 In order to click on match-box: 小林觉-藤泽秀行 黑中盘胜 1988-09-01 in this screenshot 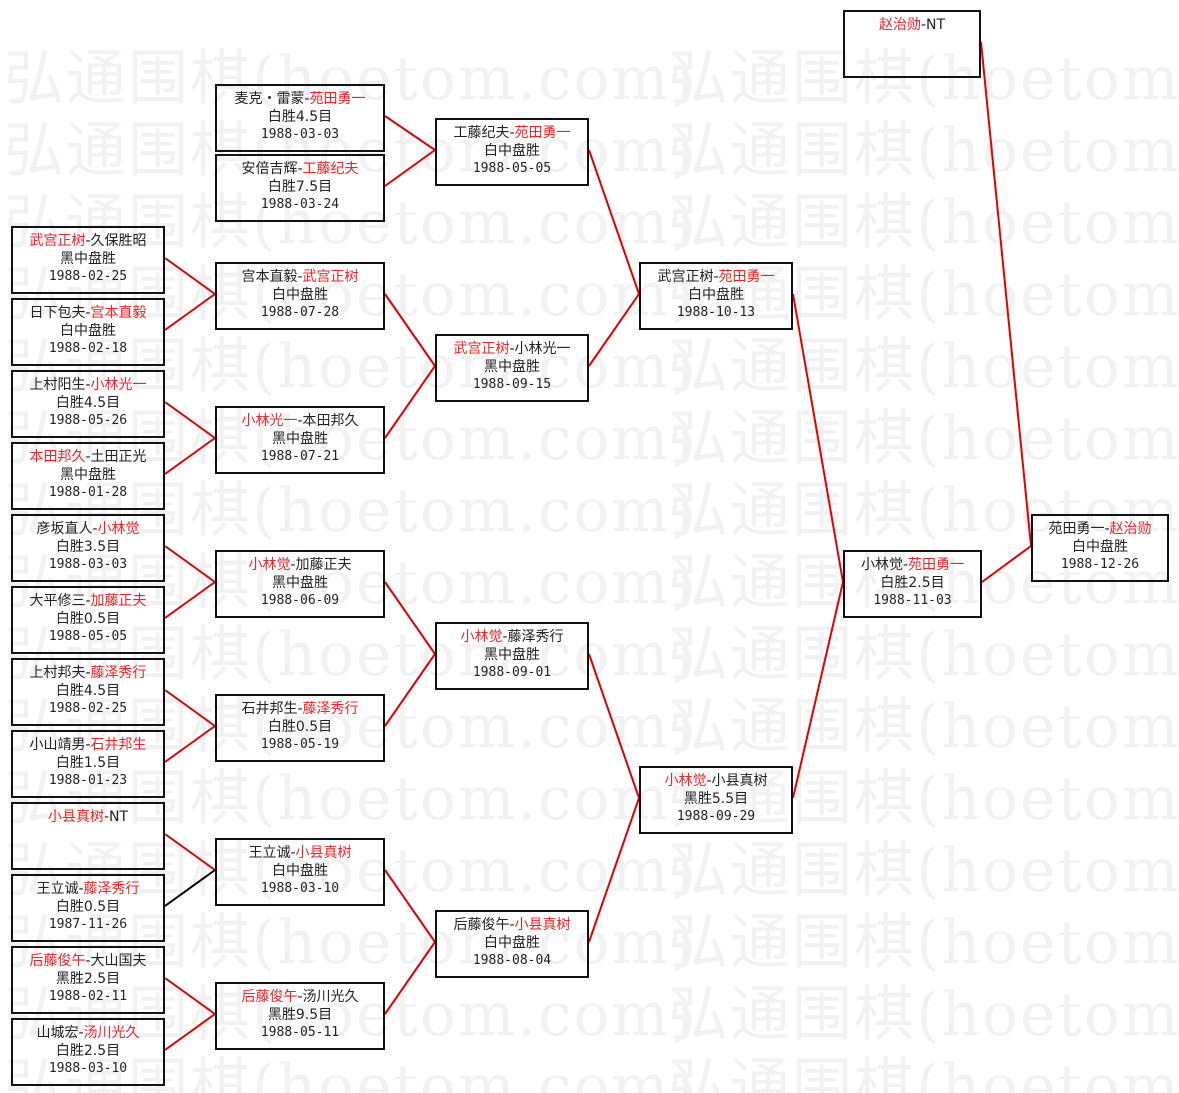, I will do `click(512, 656)`.